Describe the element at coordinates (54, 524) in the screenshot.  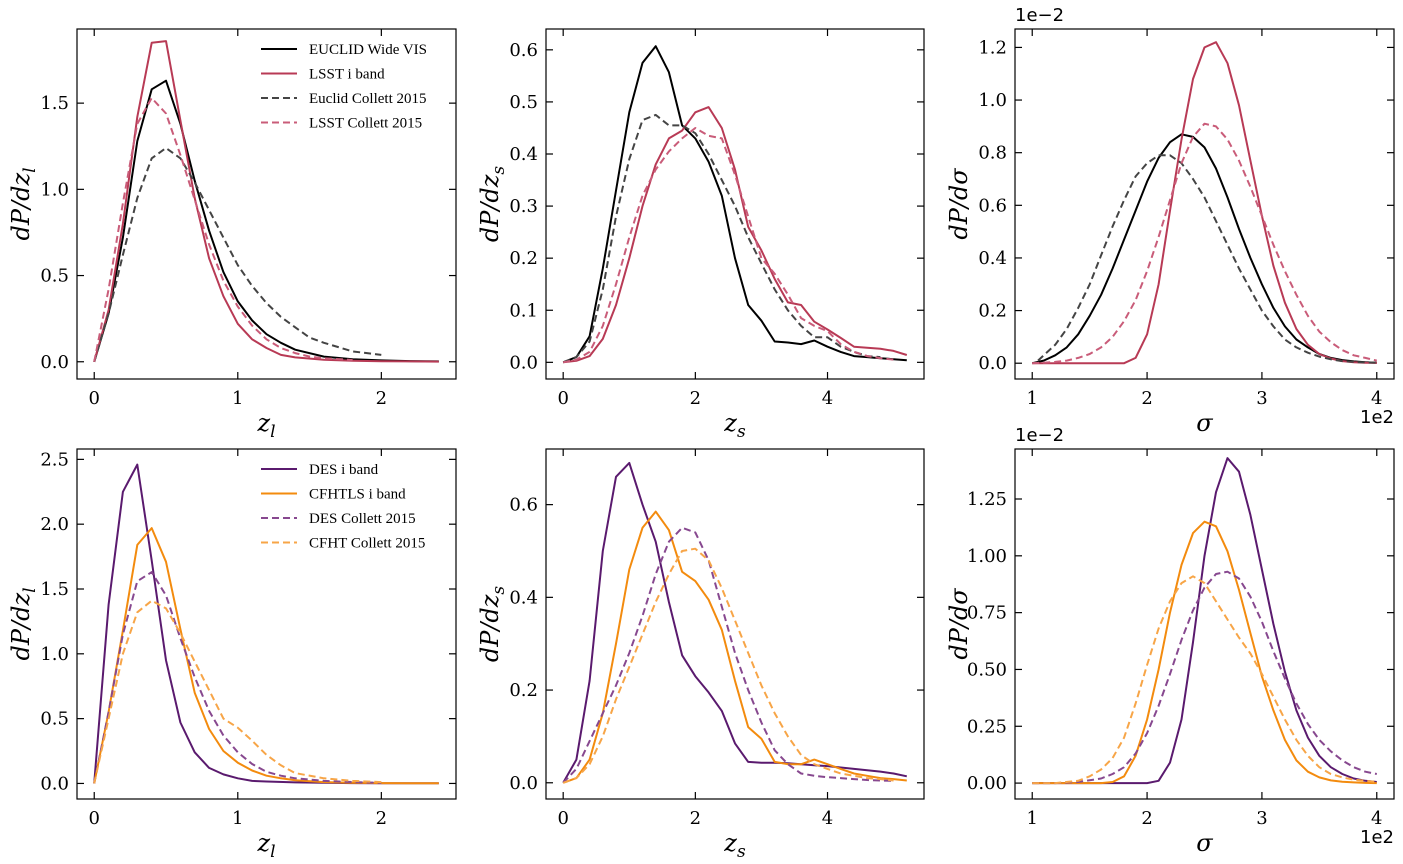
I see `y-tick-label: 2.0` at that location.